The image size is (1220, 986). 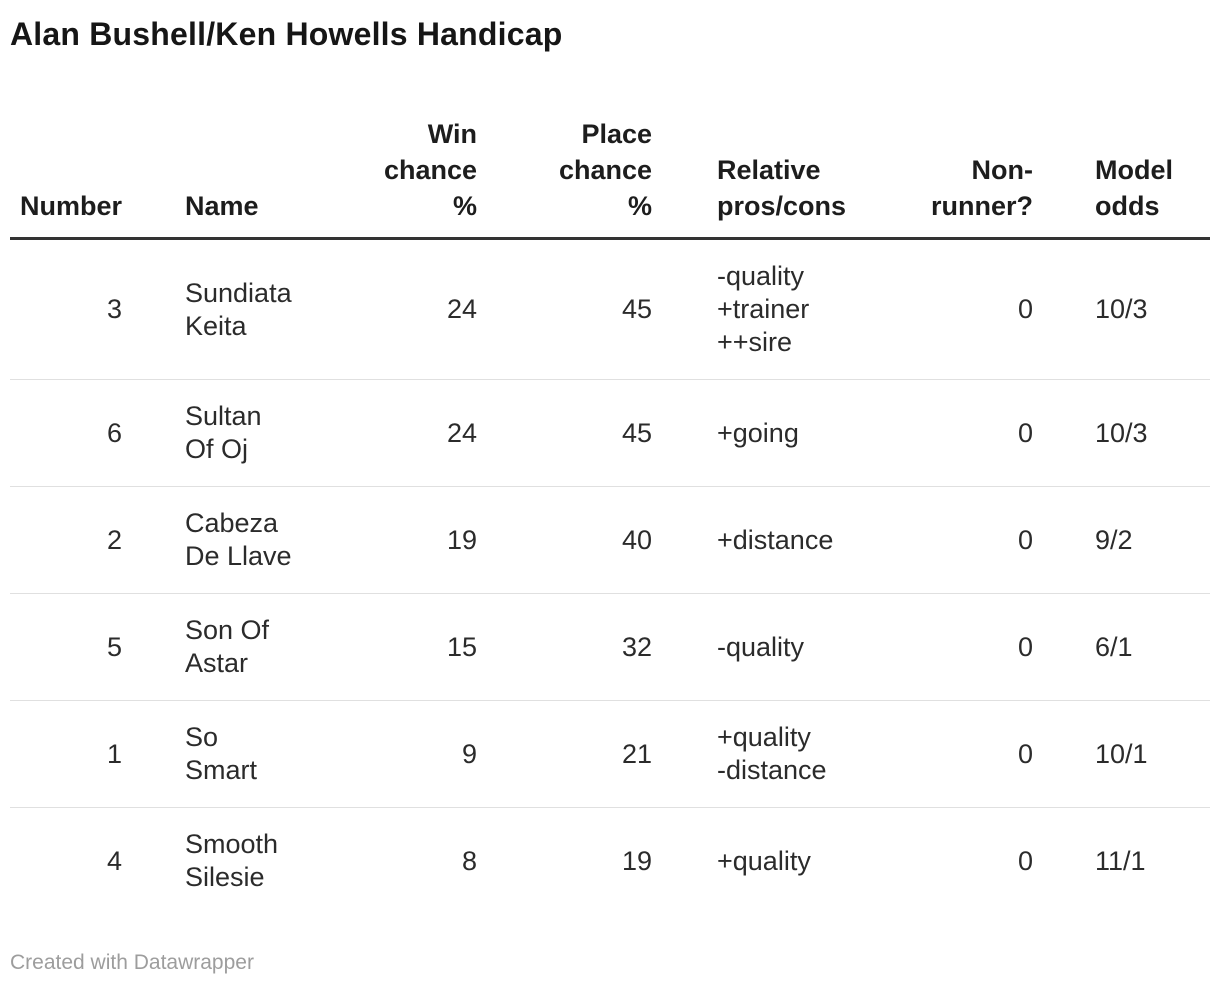 What do you see at coordinates (461, 646) in the screenshot?
I see `cell-win-chance: 15` at bounding box center [461, 646].